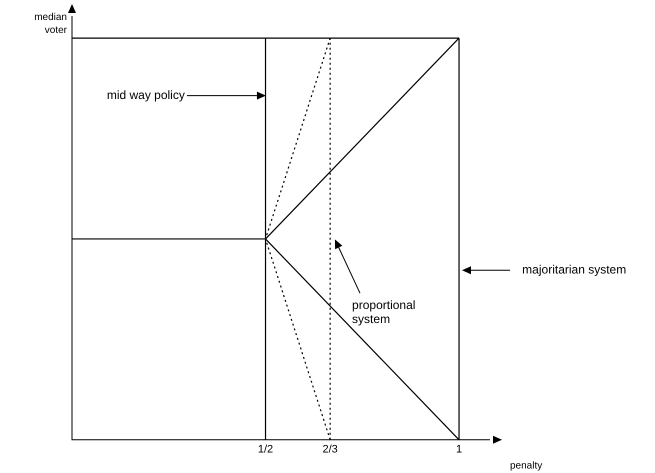 The height and width of the screenshot is (473, 655). I want to click on text: majoritarian system, so click(574, 269).